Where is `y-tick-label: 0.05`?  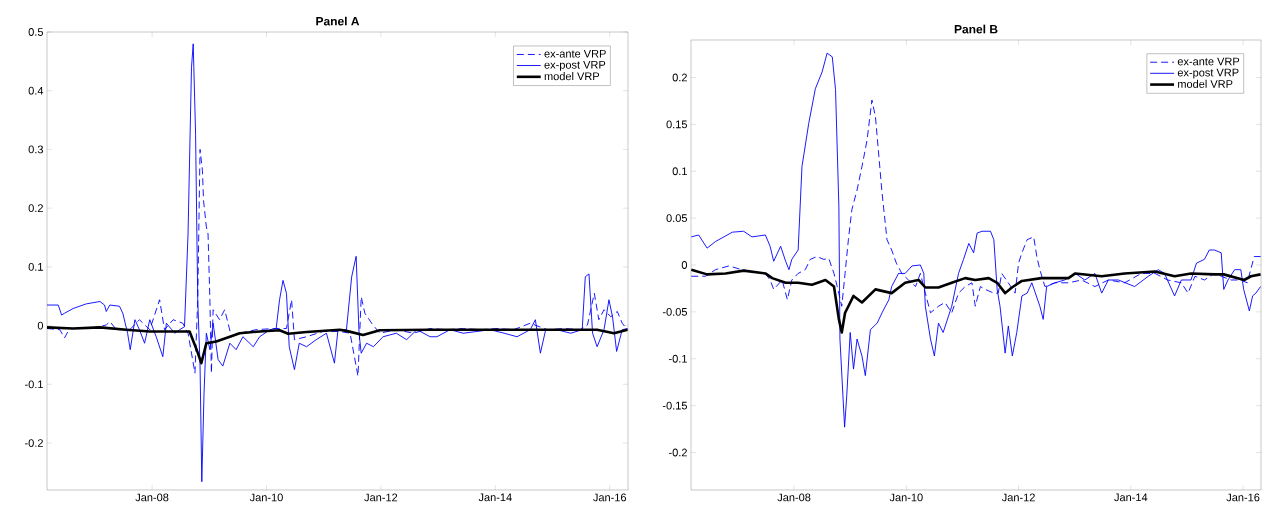
y-tick-label: 0.05 is located at coordinates (676, 218).